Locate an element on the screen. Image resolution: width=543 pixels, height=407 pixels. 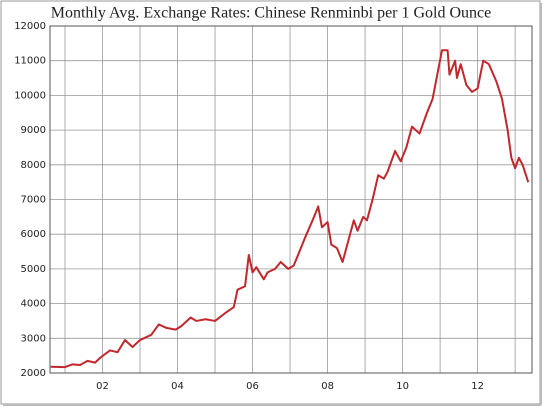
y-tick-label: 10000 is located at coordinates (30, 95).